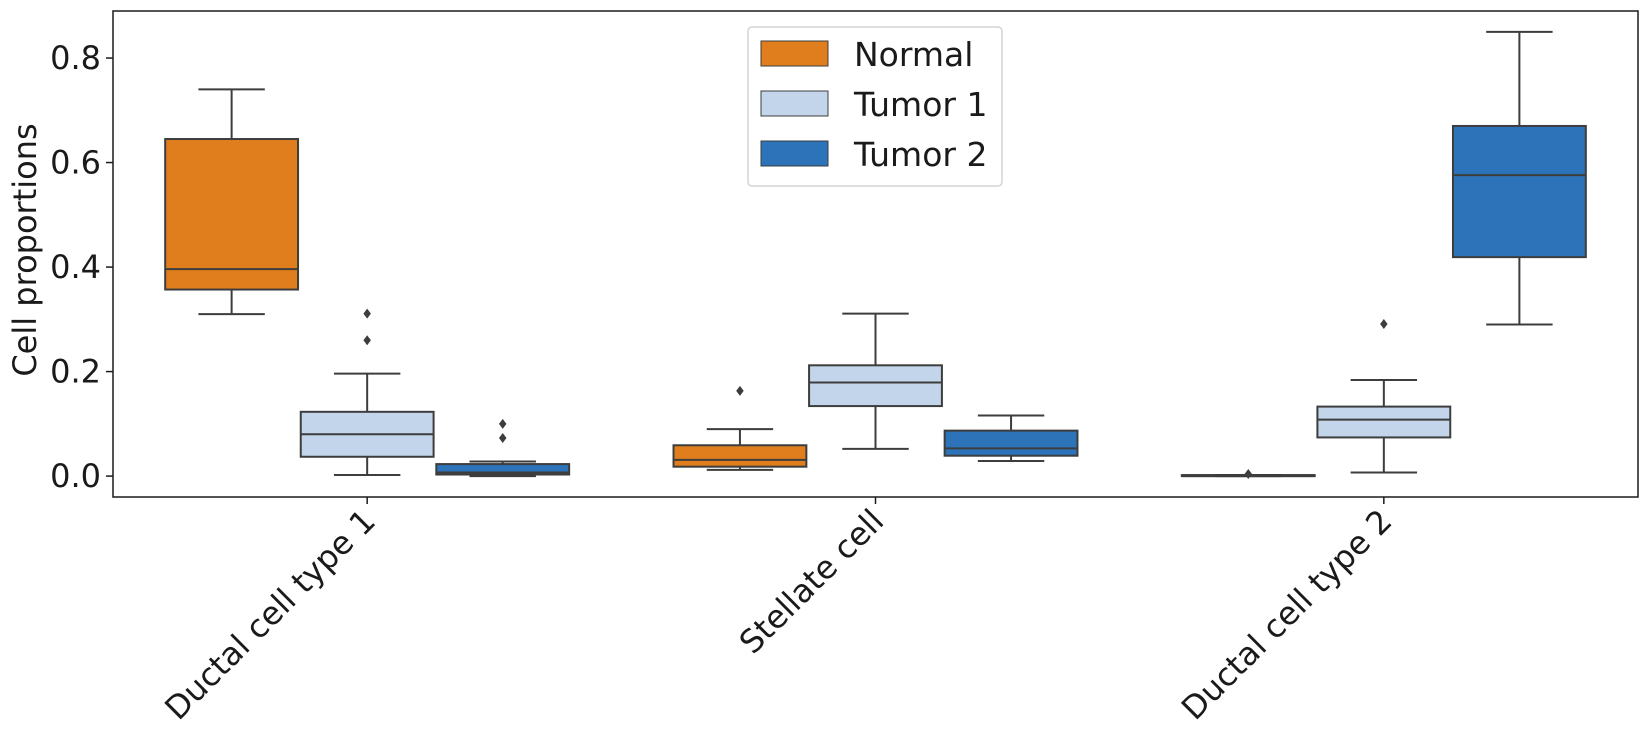  I want to click on y-tick-label: 0.0, so click(75, 476).